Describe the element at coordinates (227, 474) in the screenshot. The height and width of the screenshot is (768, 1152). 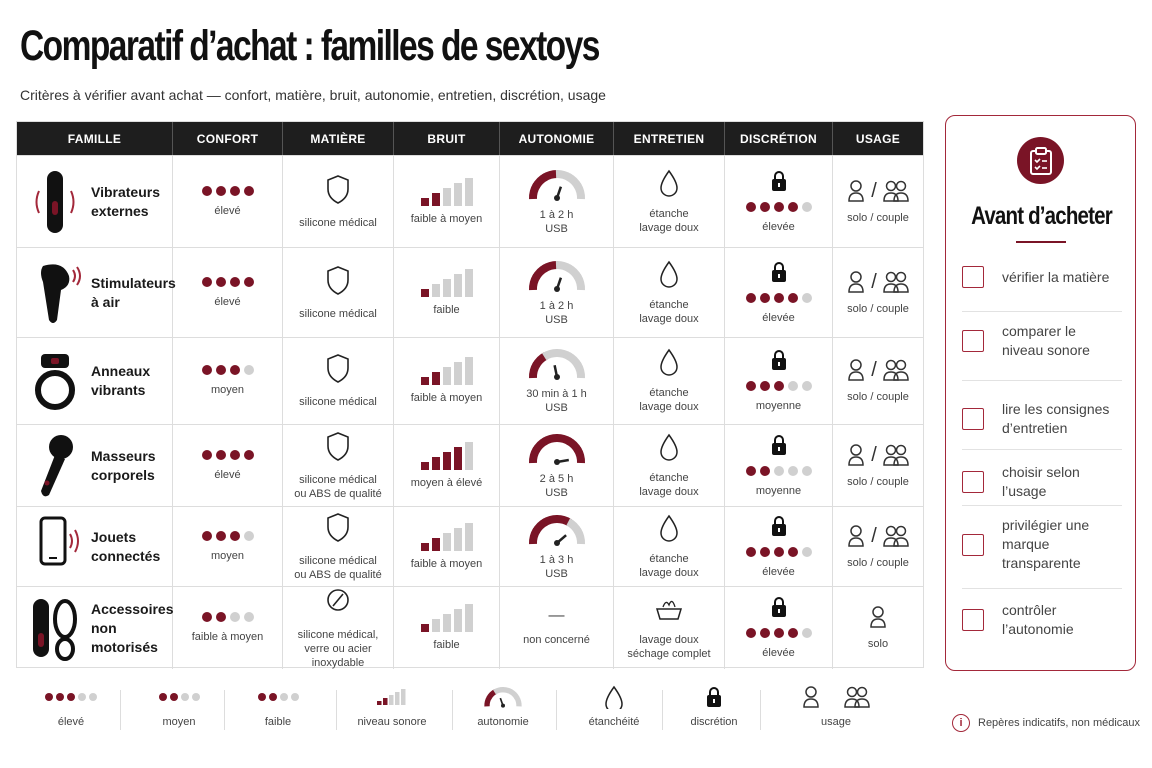
I see `comfort-label: élevé` at that location.